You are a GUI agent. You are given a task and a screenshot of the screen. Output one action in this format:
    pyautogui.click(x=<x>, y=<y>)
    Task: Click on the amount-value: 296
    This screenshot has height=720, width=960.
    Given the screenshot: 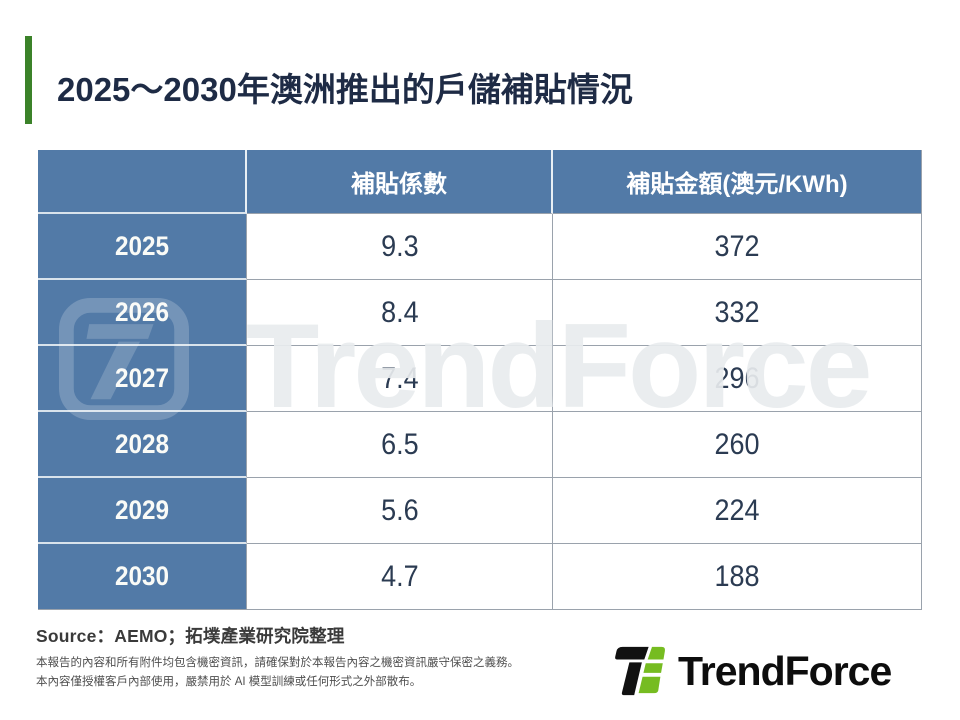 What is the action you would take?
    pyautogui.click(x=737, y=378)
    